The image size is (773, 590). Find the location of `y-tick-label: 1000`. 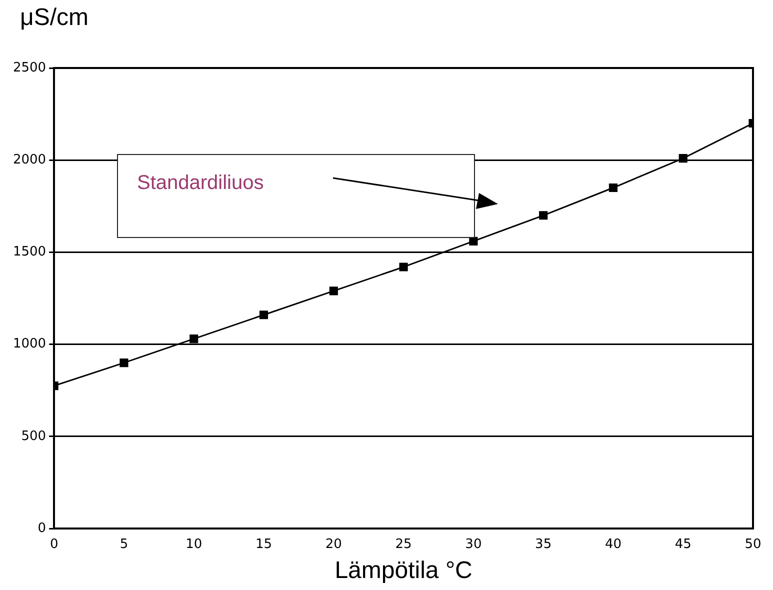

y-tick-label: 1000 is located at coordinates (29, 344).